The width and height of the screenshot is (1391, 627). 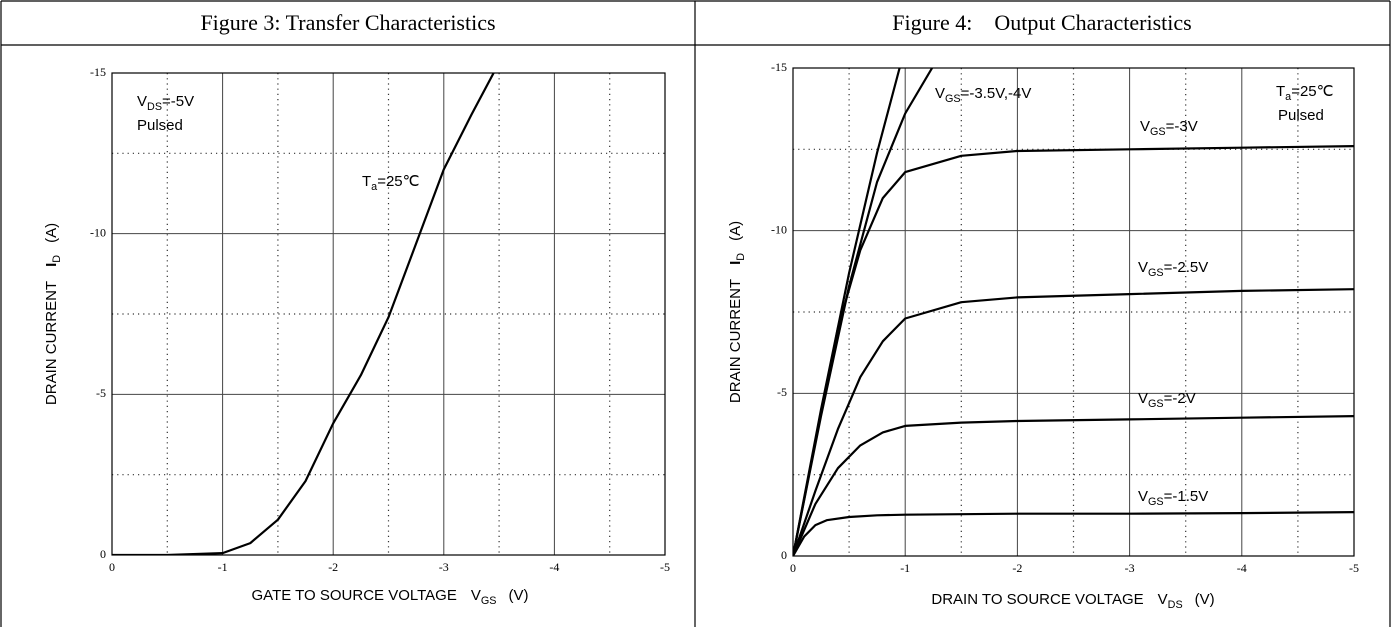 I want to click on annotation: VGS=-3V, so click(x=1169, y=128).